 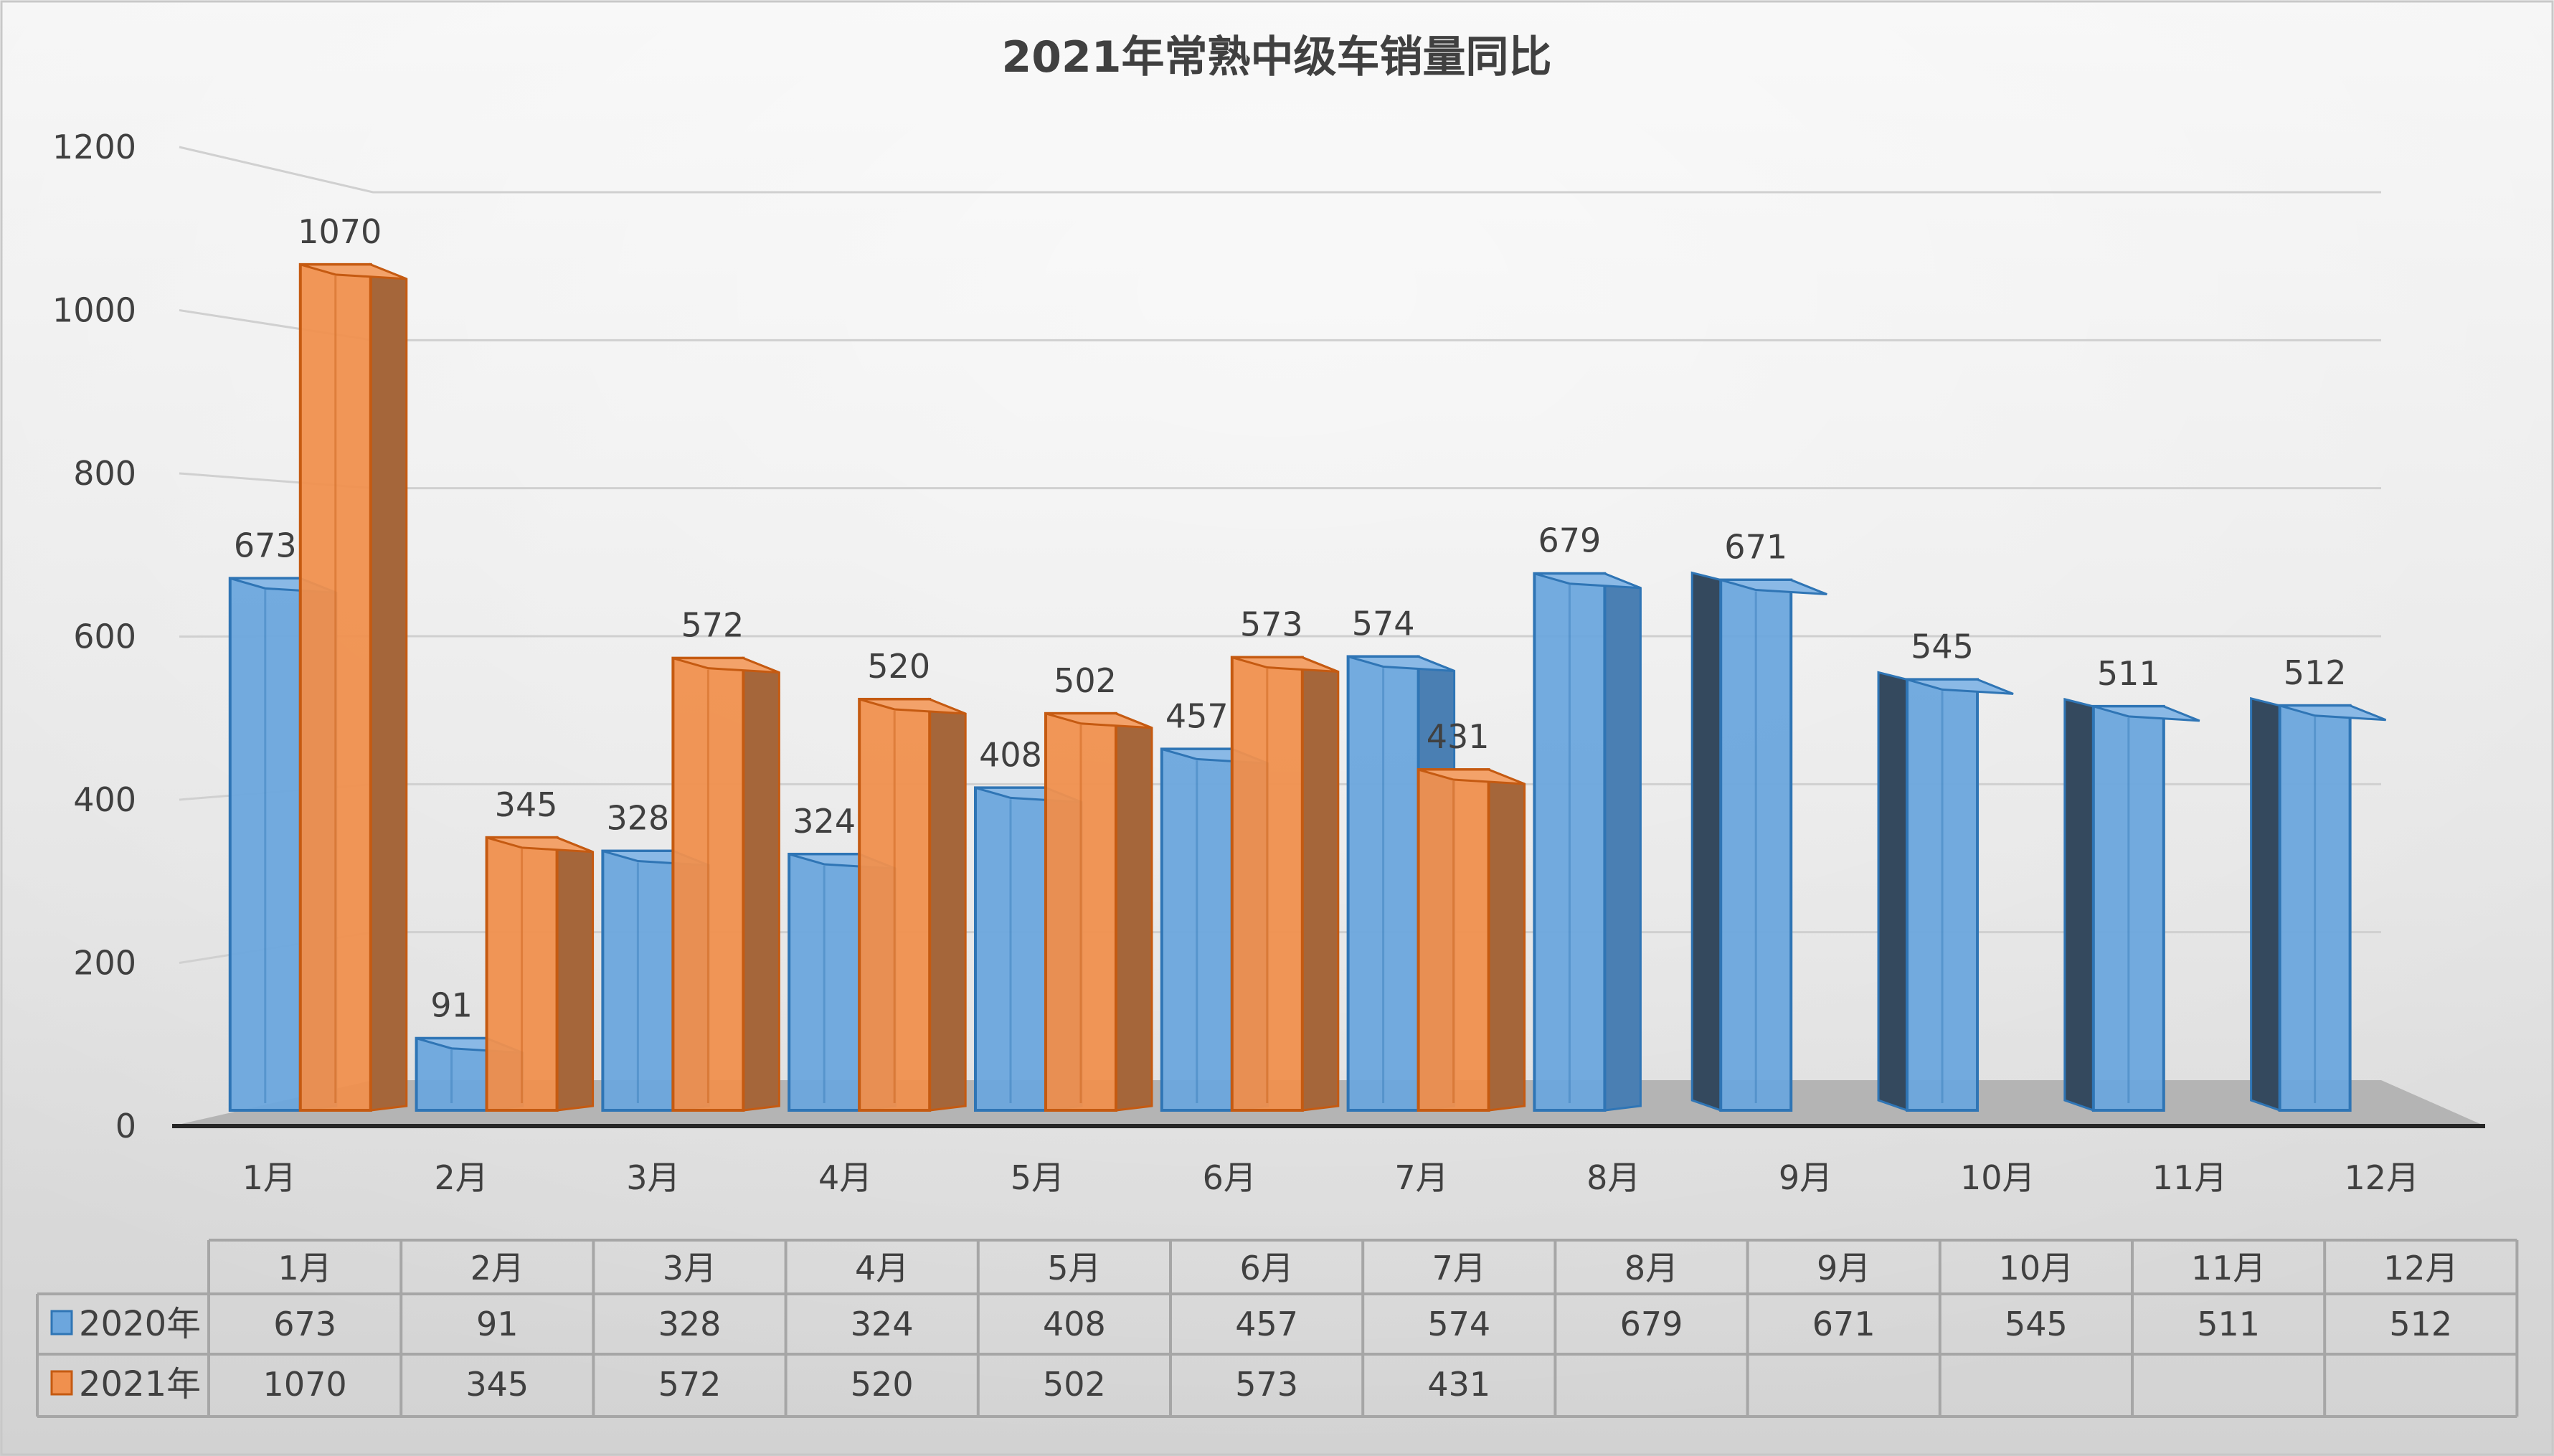 I want to click on bar-2020年-8月, so click(x=1570, y=842).